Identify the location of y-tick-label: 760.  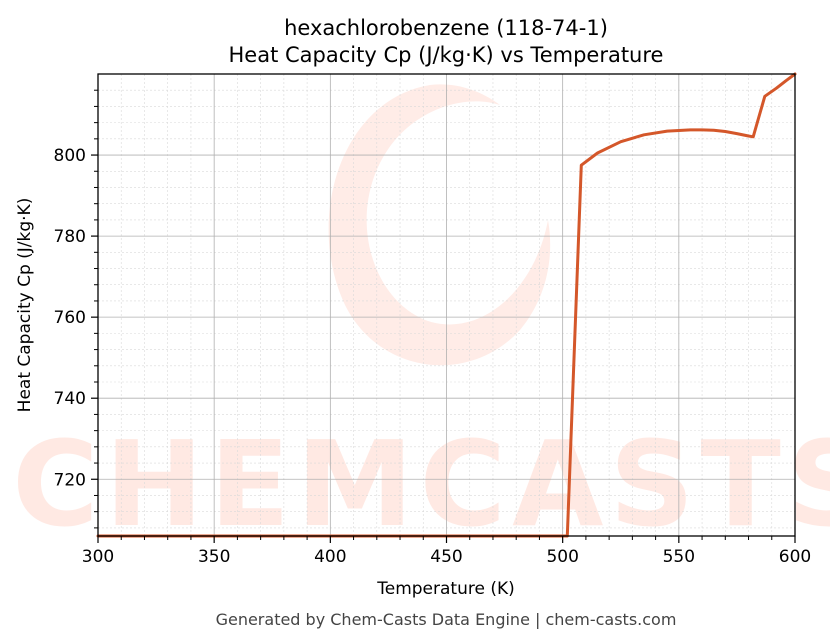
(70, 318).